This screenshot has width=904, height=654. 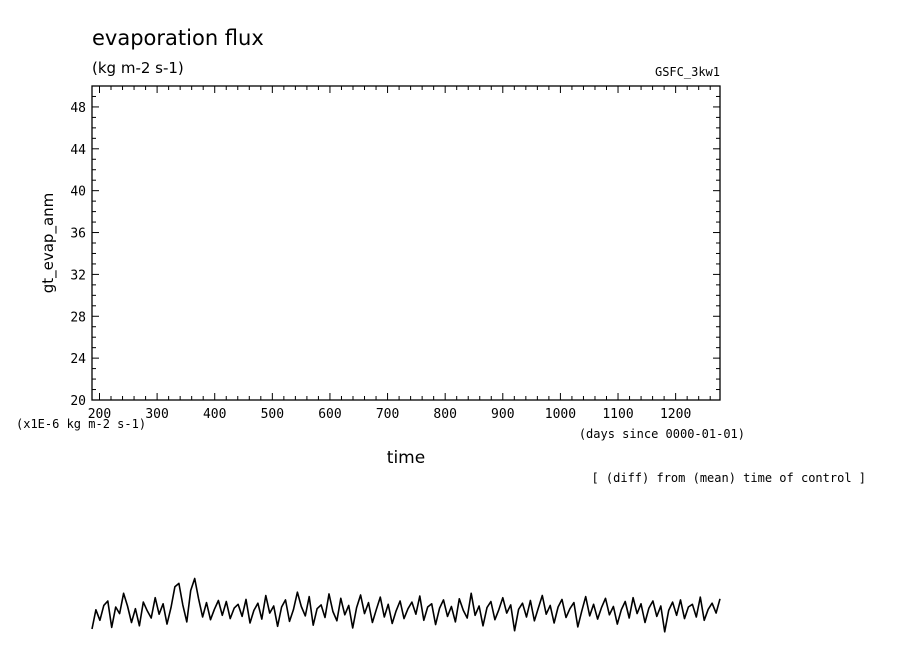 I want to click on x-tick-label: 600, so click(x=329, y=414).